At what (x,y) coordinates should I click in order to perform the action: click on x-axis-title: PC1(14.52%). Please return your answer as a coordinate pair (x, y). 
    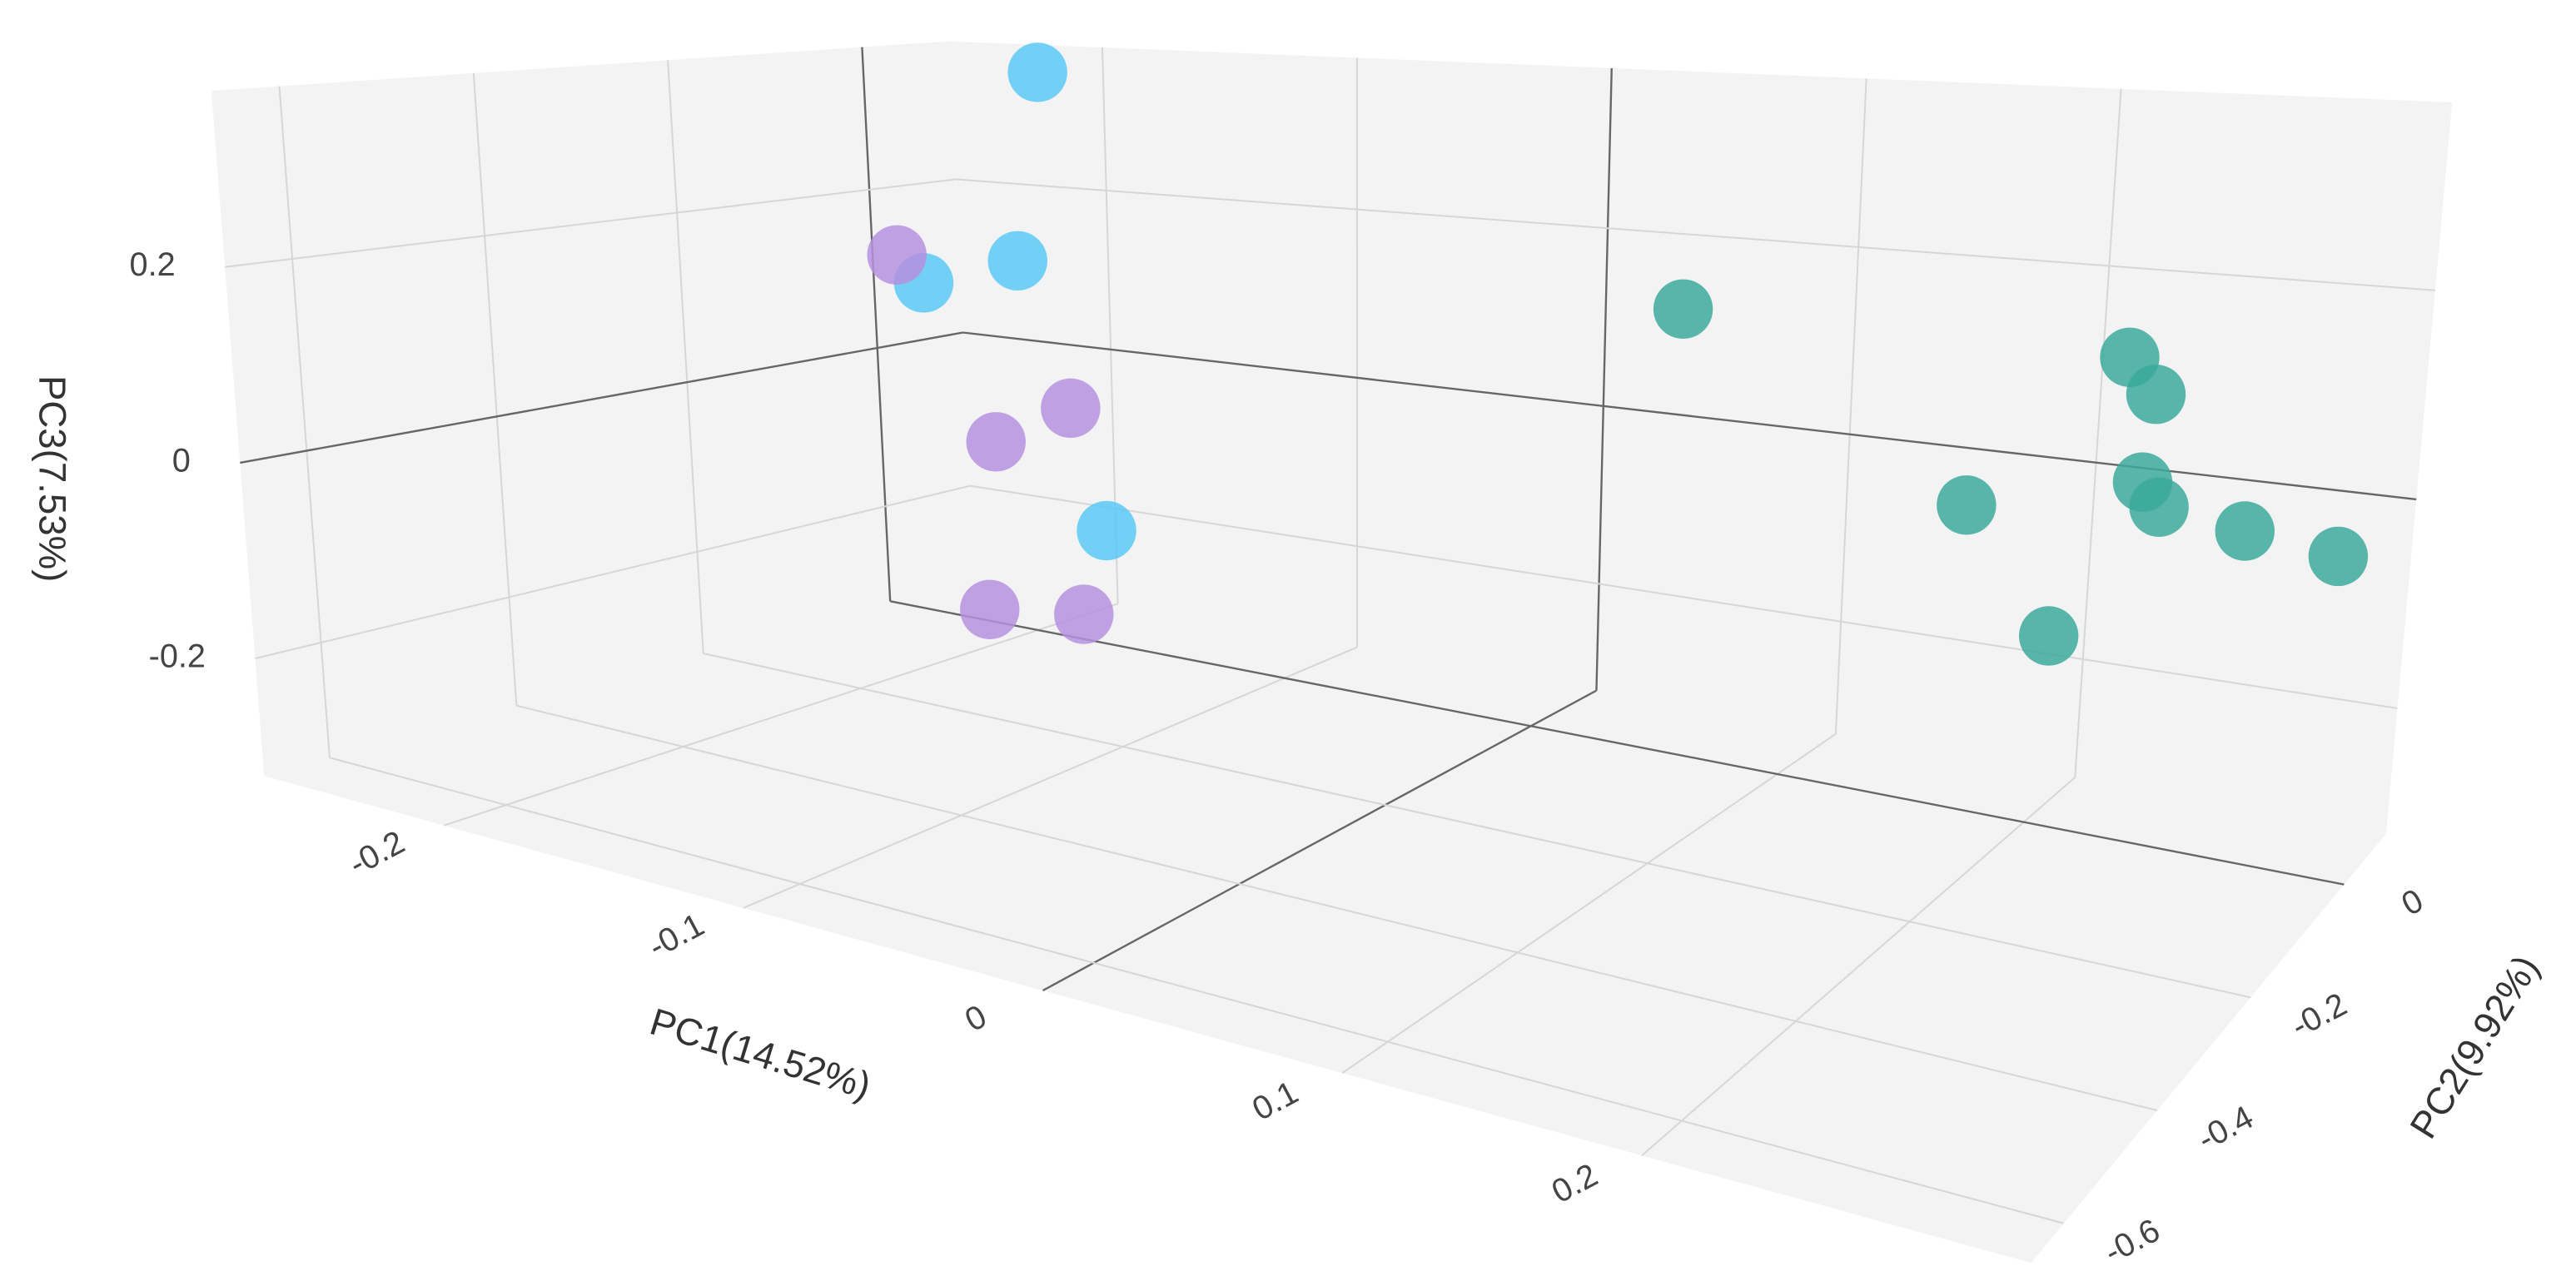
    Looking at the image, I should click on (760, 1054).